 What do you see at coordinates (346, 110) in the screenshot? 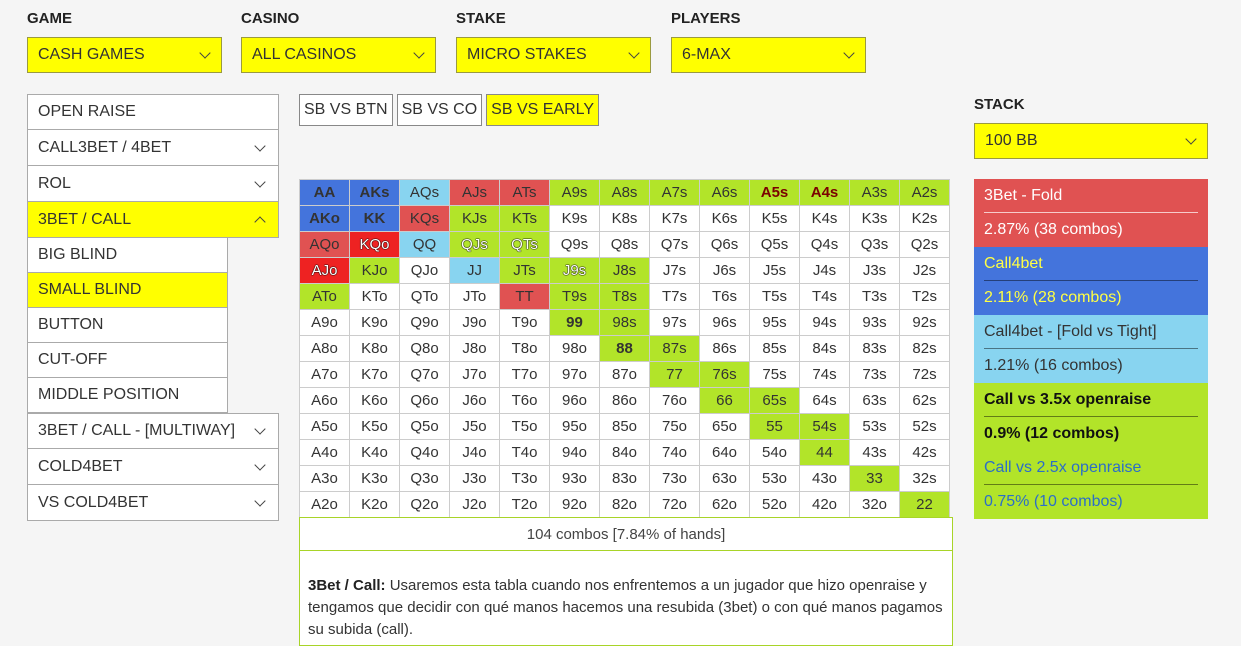
I see `tab-sb-vs-btn: SB VS BTN` at bounding box center [346, 110].